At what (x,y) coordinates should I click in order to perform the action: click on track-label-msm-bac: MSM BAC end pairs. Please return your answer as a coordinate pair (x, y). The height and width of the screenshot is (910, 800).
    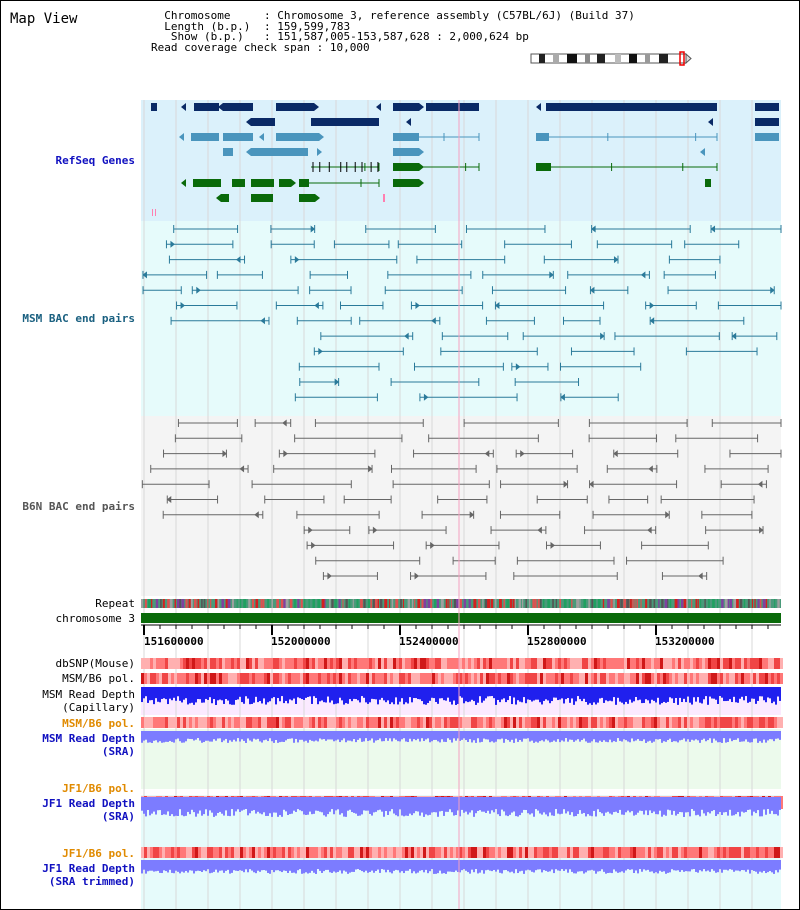
    Looking at the image, I should click on (78, 318).